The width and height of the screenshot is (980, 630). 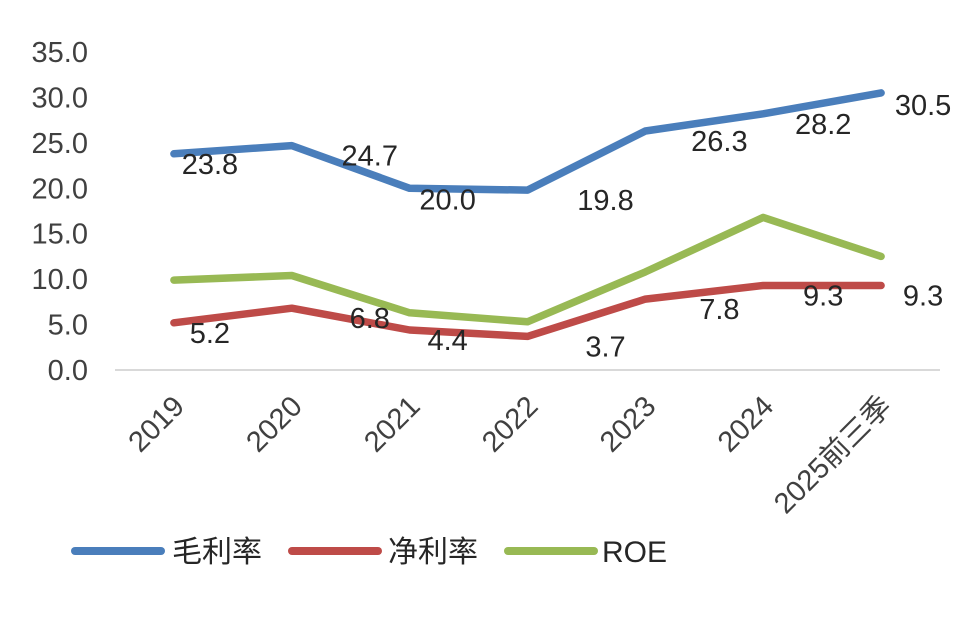 I want to click on x-tick-label: 2019, so click(x=157, y=424).